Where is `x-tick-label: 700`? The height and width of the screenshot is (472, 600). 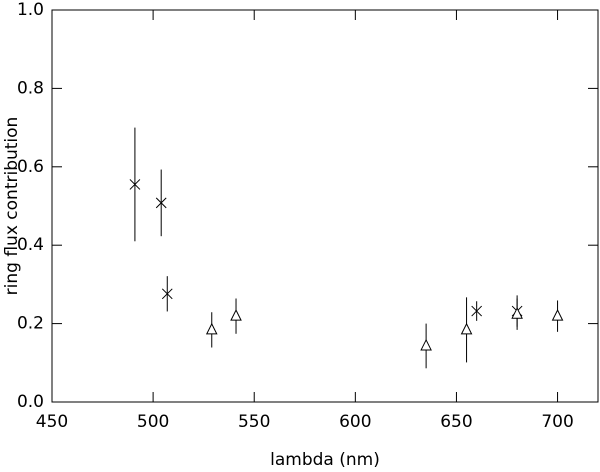 x-tick-label: 700 is located at coordinates (557, 422).